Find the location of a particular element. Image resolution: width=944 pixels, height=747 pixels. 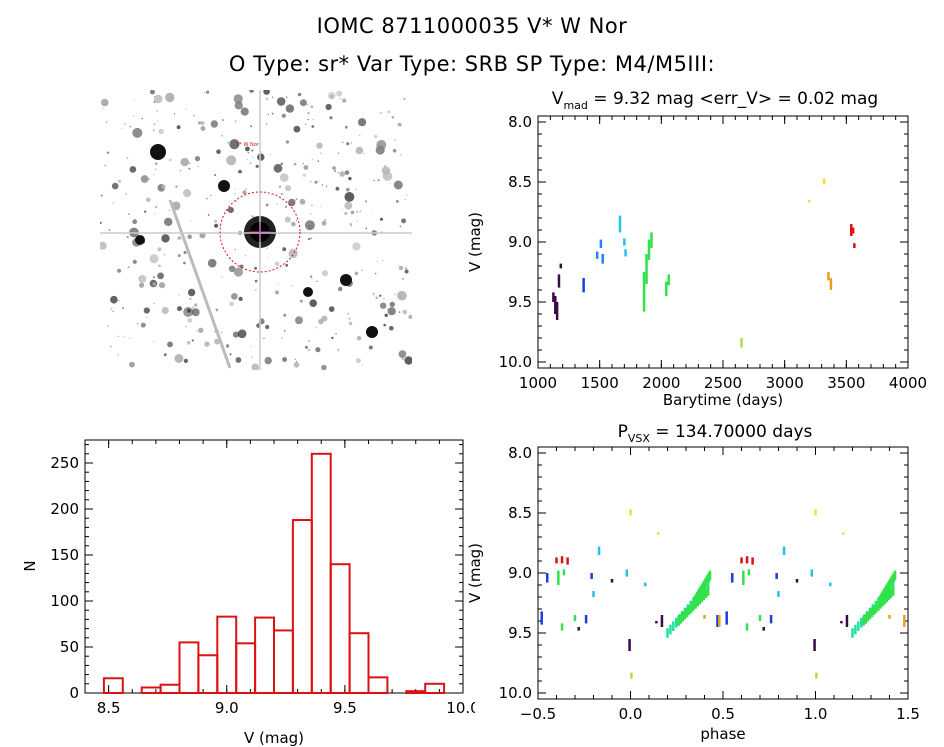

x-tick-label: −0.5 is located at coordinates (538, 714).